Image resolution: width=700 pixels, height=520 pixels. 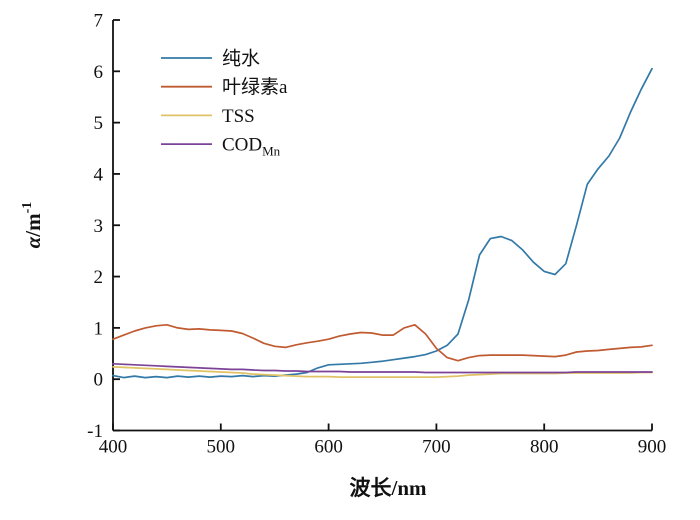 I want to click on x-tick-label: 400, so click(x=113, y=447).